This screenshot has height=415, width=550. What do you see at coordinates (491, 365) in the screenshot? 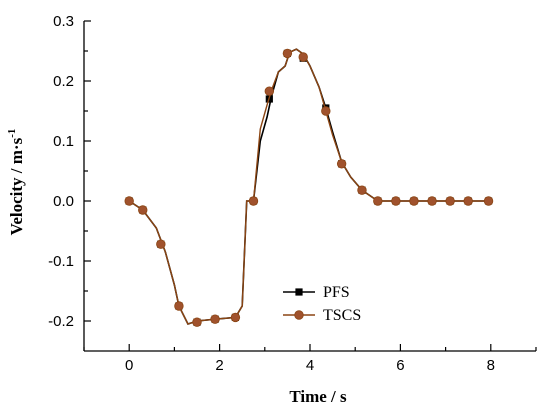
I see `x-tick-label: 8` at bounding box center [491, 365].